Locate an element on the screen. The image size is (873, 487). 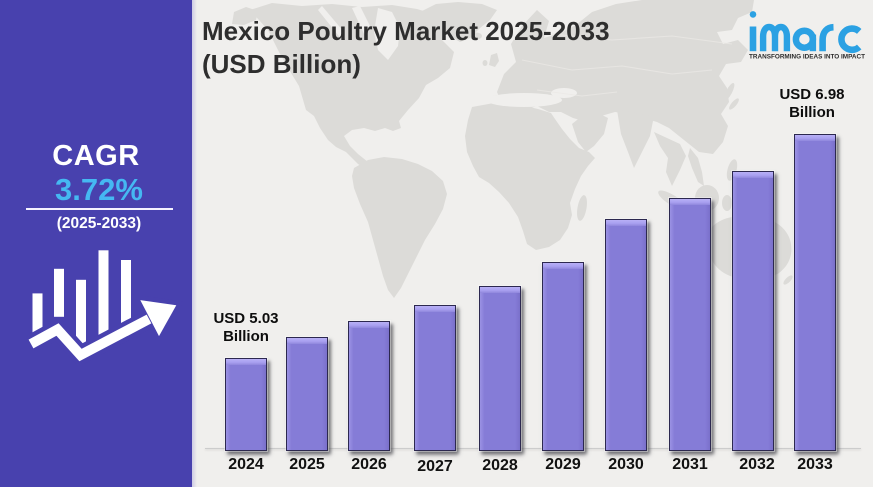
svg-text: TRANSFORMING IDEAS INTO IMPACT is located at coordinates (807, 57).